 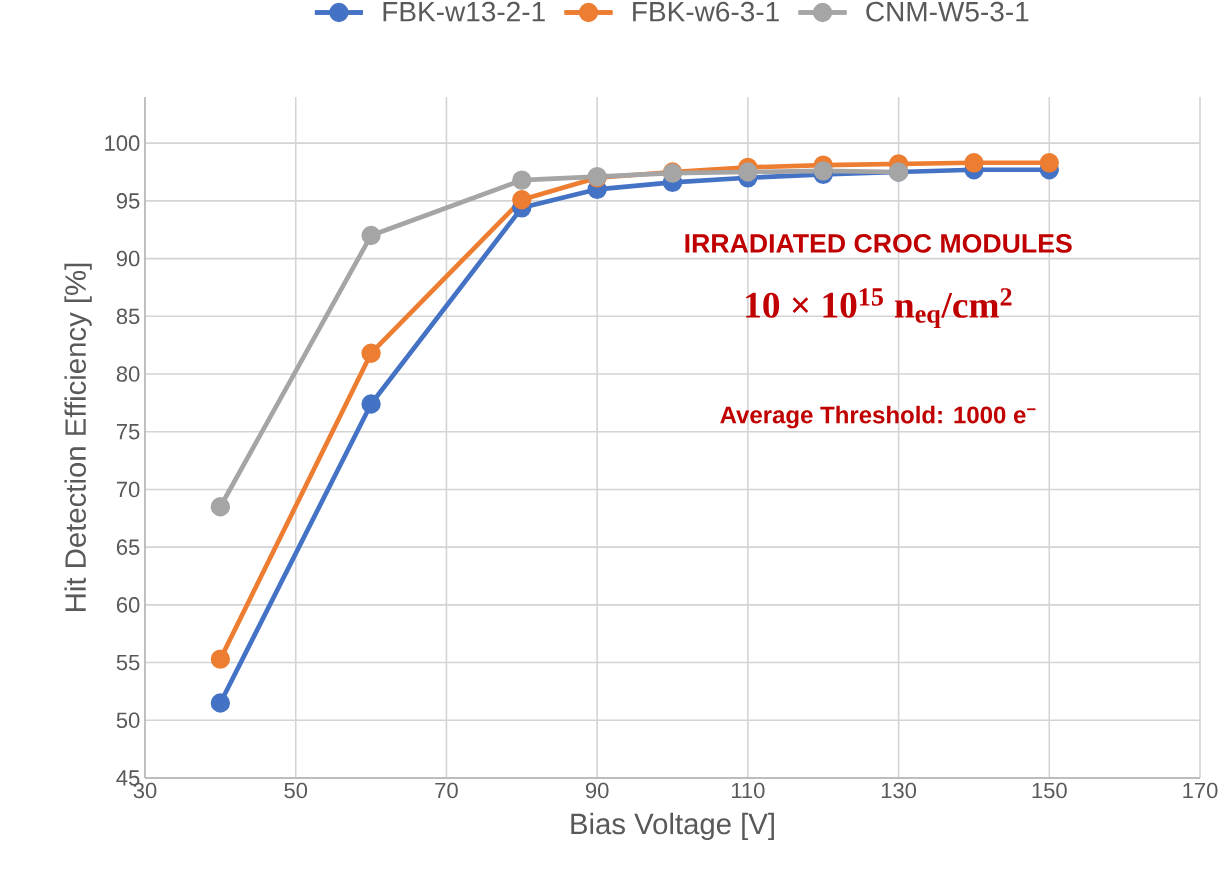 I want to click on x-axis-title: Bias Voltage [V], so click(x=672, y=826).